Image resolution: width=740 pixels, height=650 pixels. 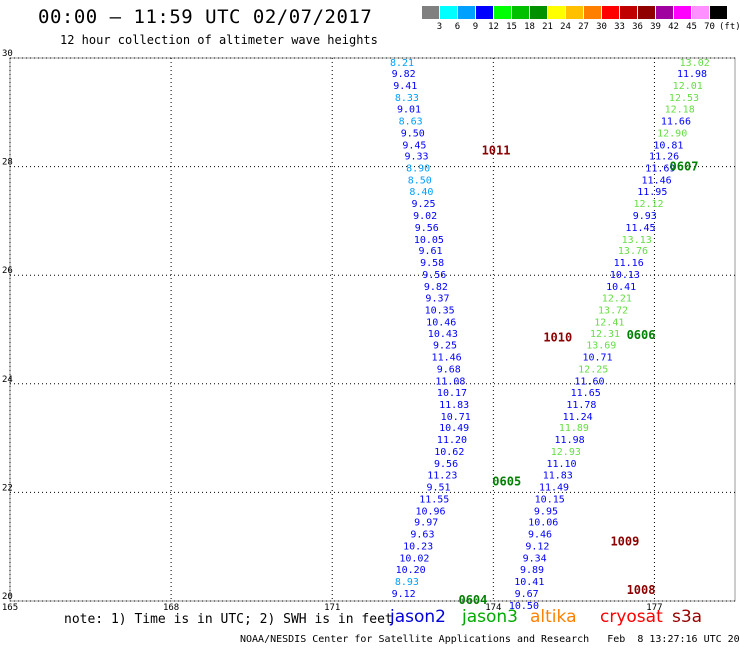 What do you see at coordinates (432, 263) in the screenshot?
I see `wave-height-label: 9.58` at bounding box center [432, 263].